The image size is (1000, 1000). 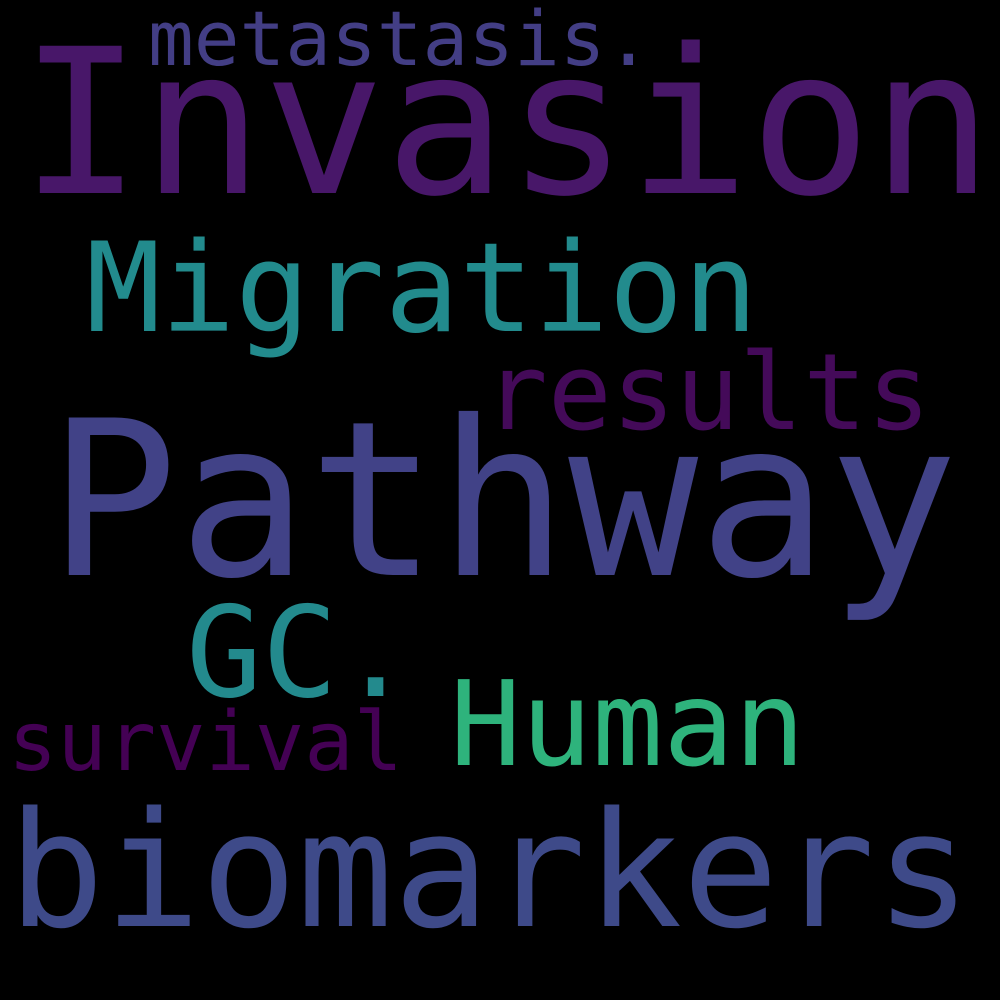 I want to click on word-results: results, so click(x=707, y=392).